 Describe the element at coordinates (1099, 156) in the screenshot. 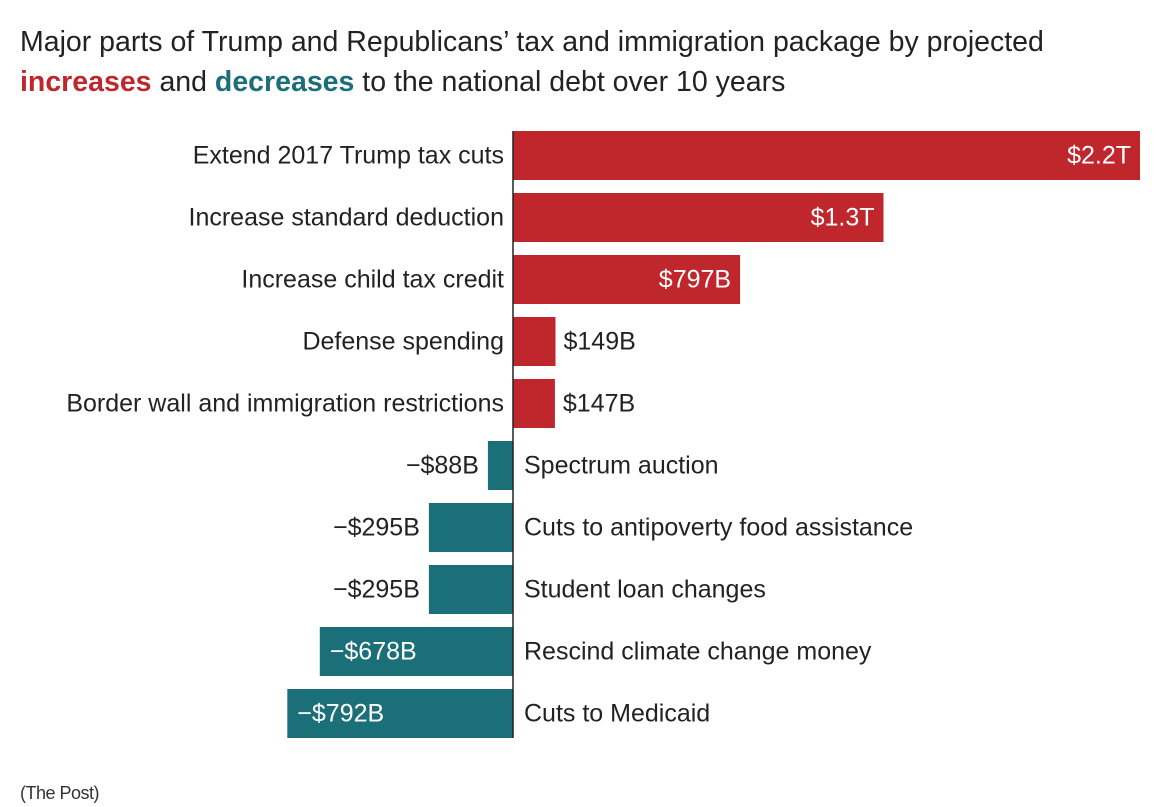

I see `value-label: $2.2T` at that location.